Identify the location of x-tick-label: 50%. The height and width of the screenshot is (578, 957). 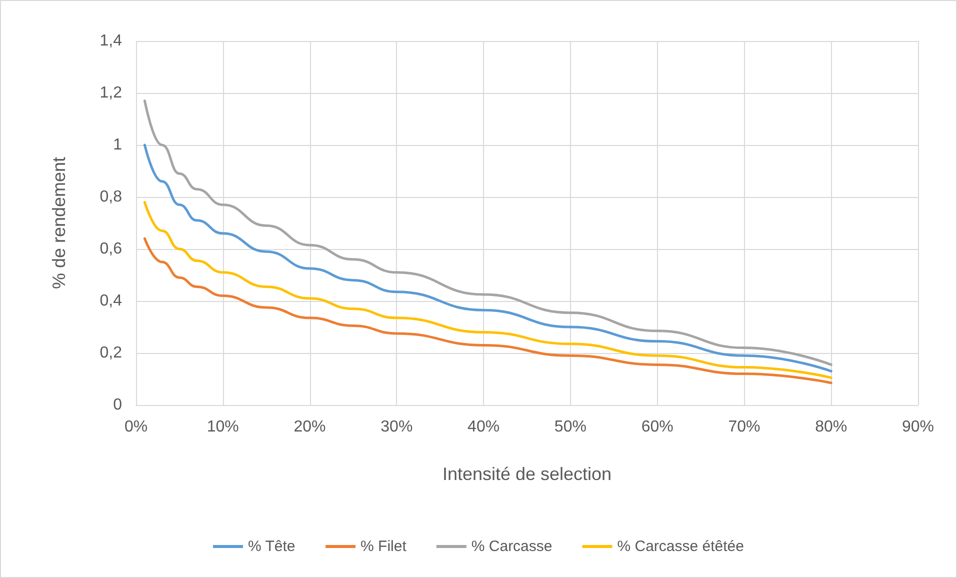
(570, 427).